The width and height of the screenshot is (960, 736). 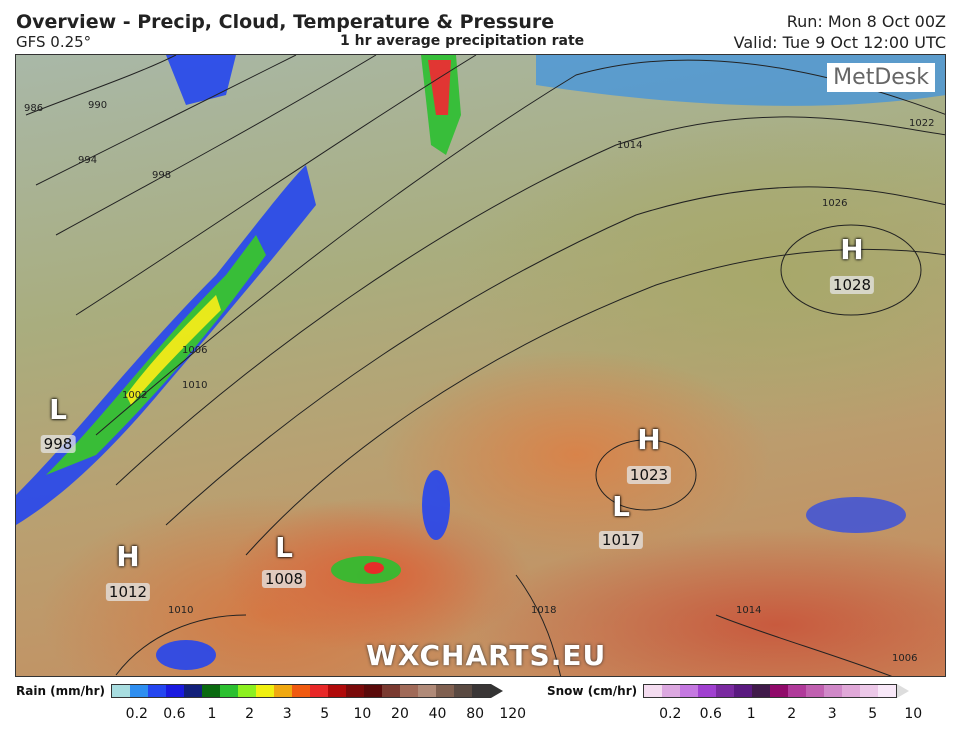 What do you see at coordinates (881, 77) in the screenshot?
I see `metdesk-logo: MetDesk` at bounding box center [881, 77].